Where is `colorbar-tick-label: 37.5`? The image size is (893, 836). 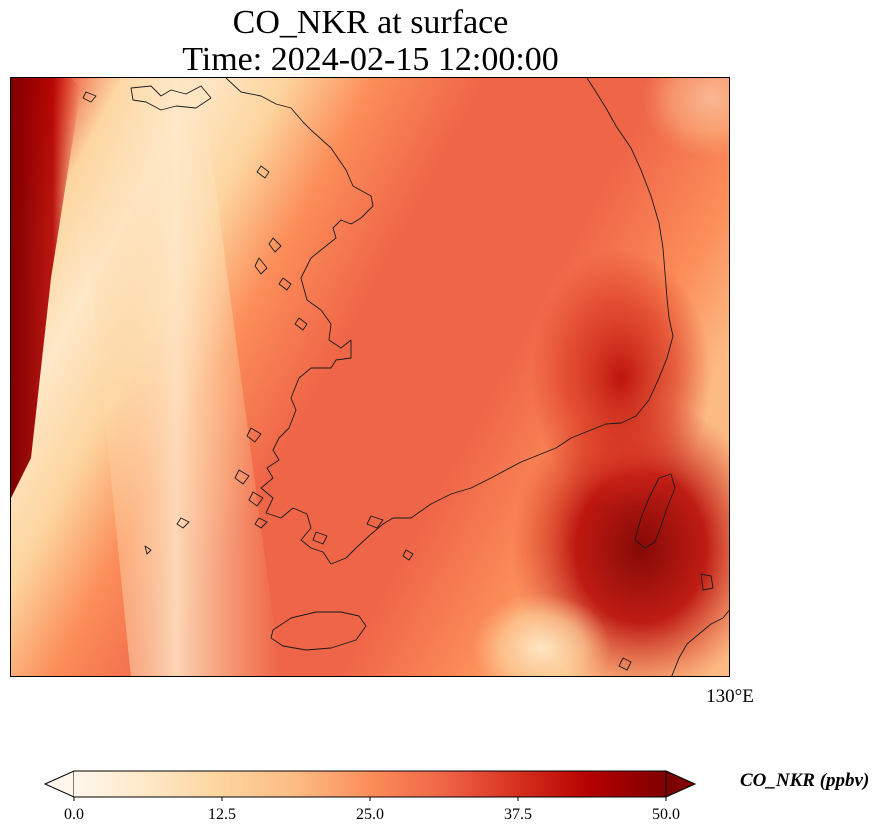
colorbar-tick-label: 37.5 is located at coordinates (518, 814).